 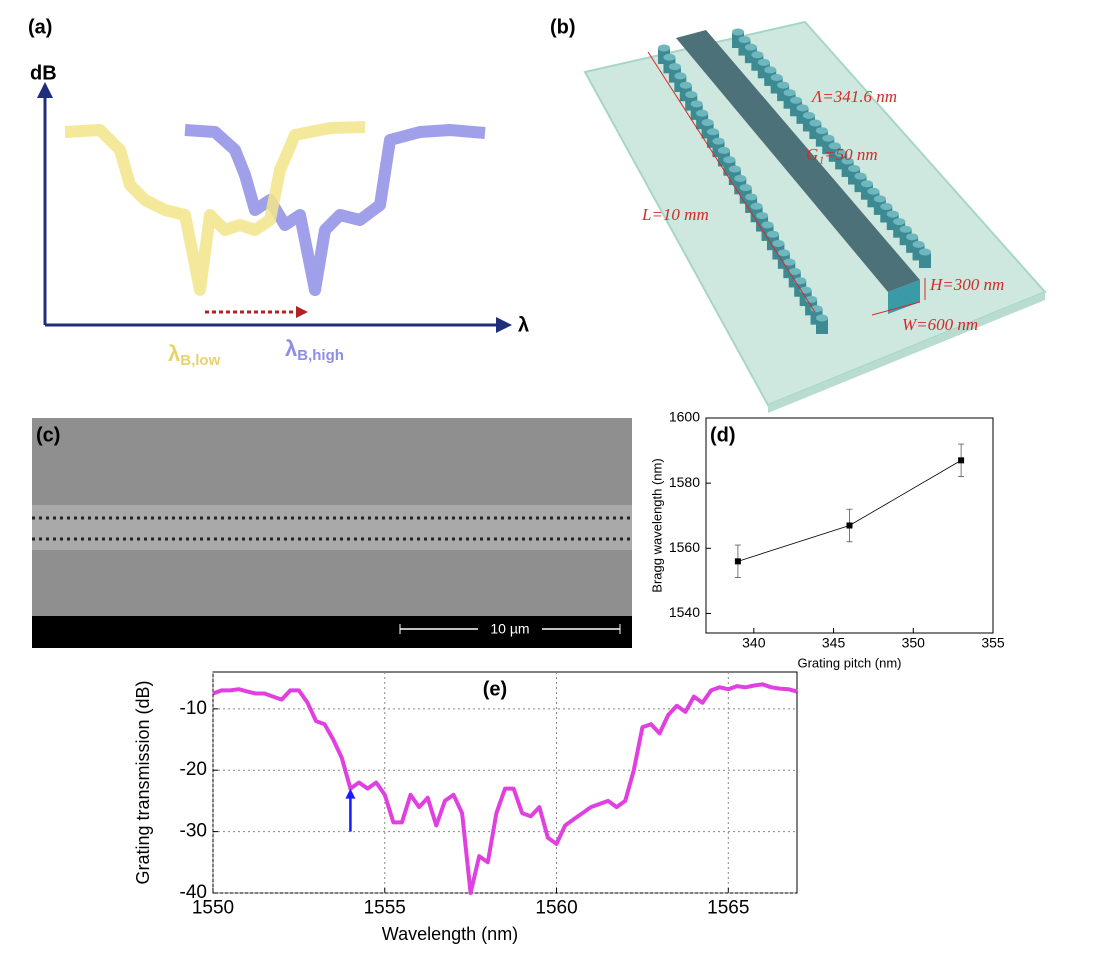 What do you see at coordinates (966, 284) in the screenshot?
I see `annotation: H=300 nm` at bounding box center [966, 284].